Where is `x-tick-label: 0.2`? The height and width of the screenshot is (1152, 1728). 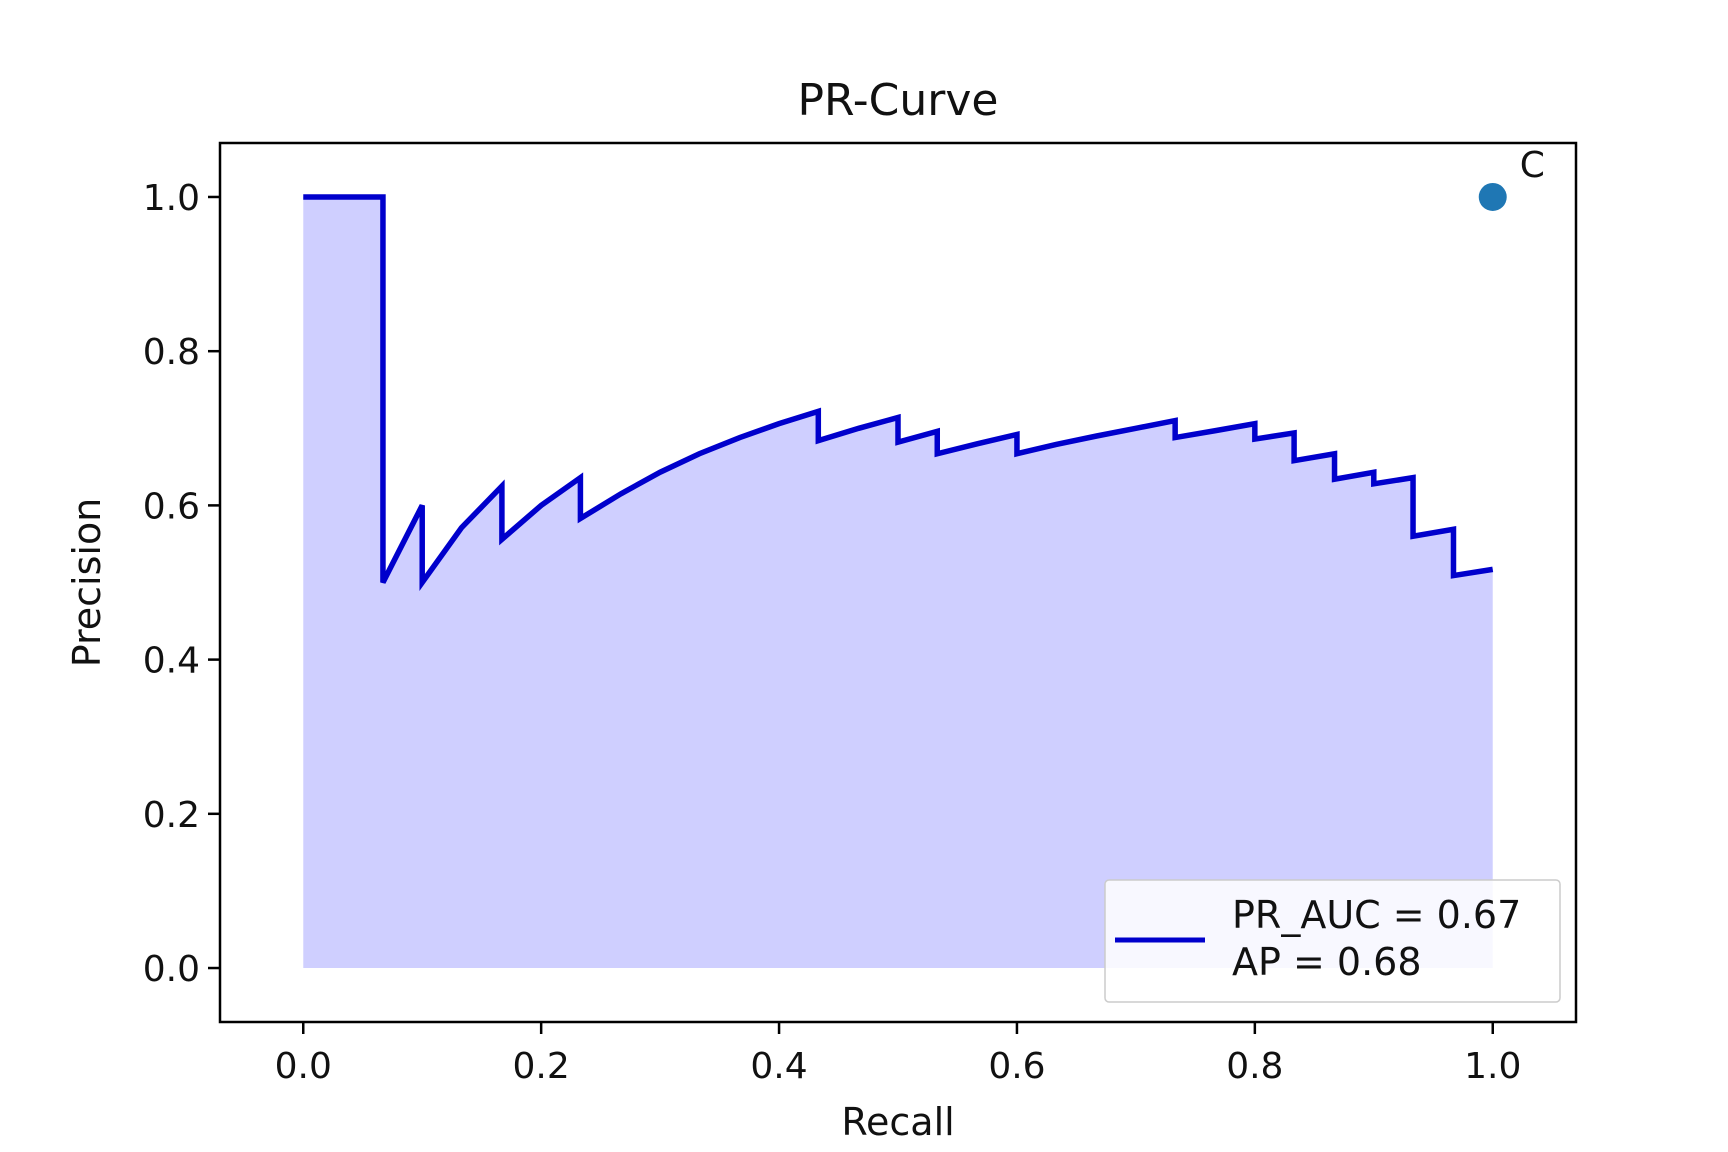 x-tick-label: 0.2 is located at coordinates (541, 1066).